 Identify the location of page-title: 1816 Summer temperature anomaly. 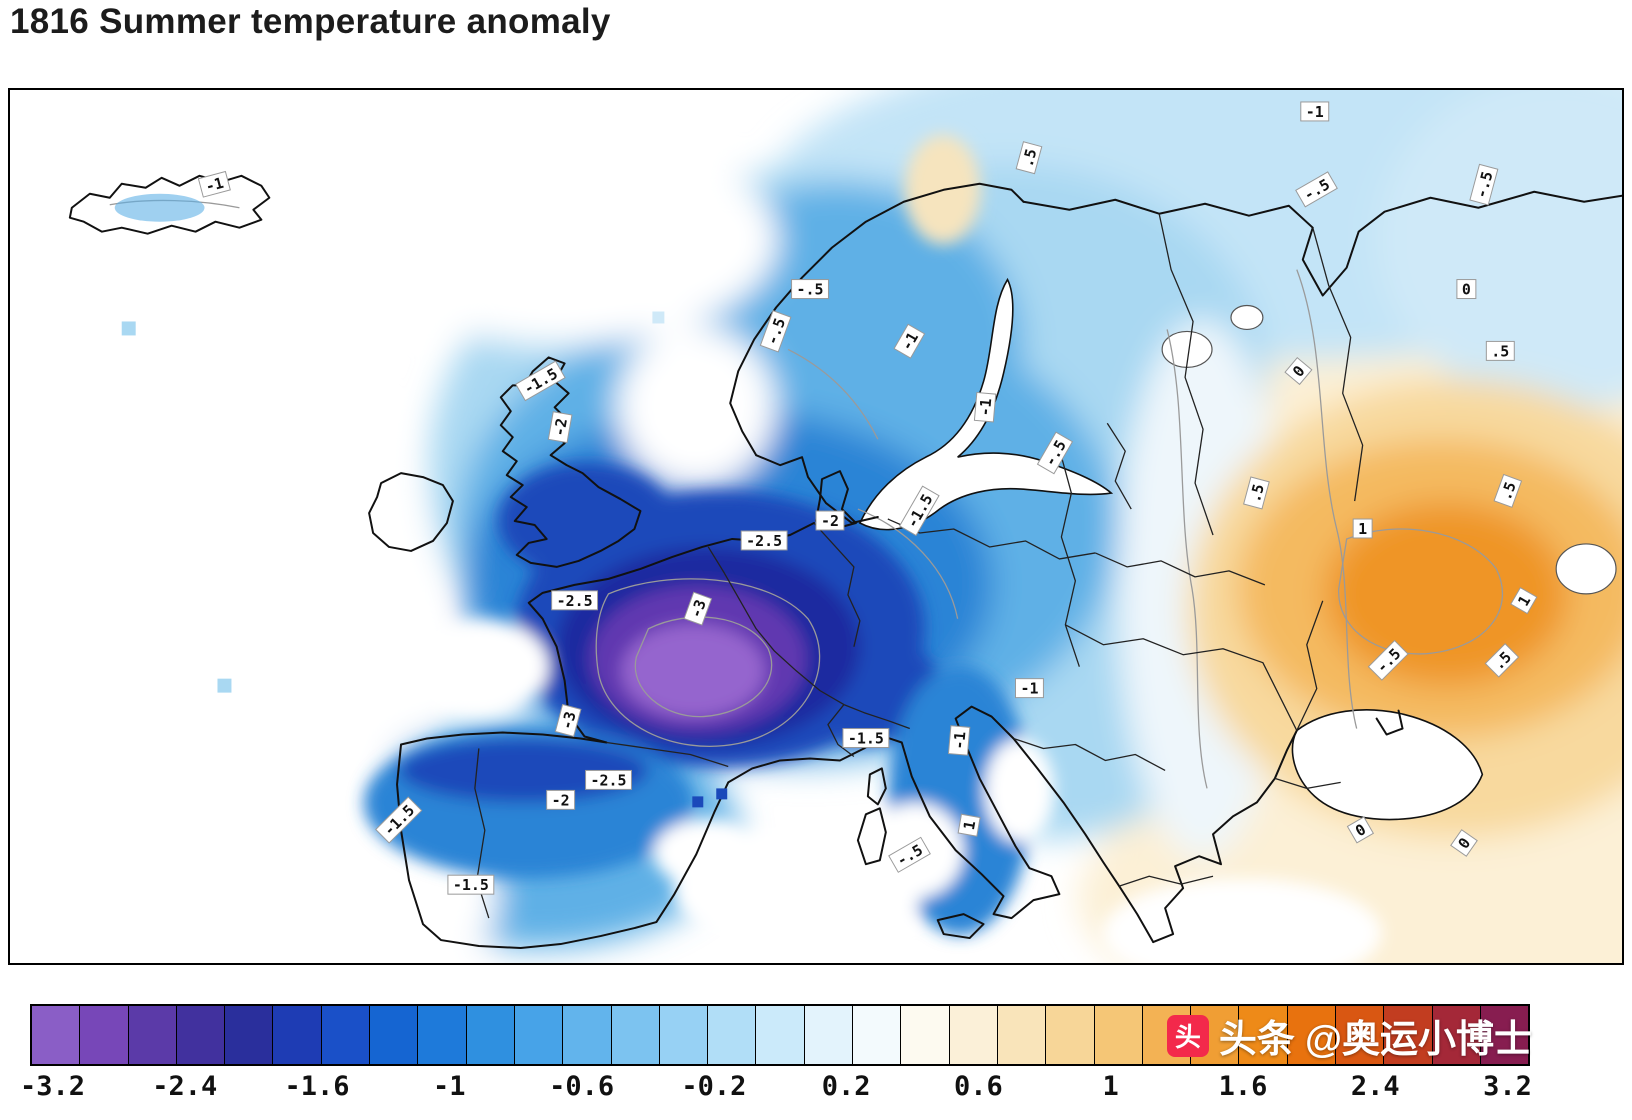
(310, 21).